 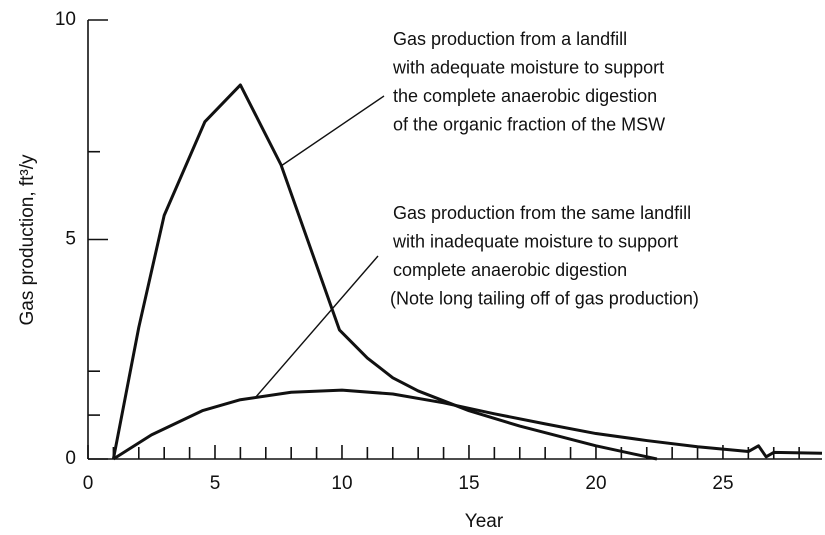 What do you see at coordinates (468, 483) in the screenshot?
I see `x-tick-label: 15` at bounding box center [468, 483].